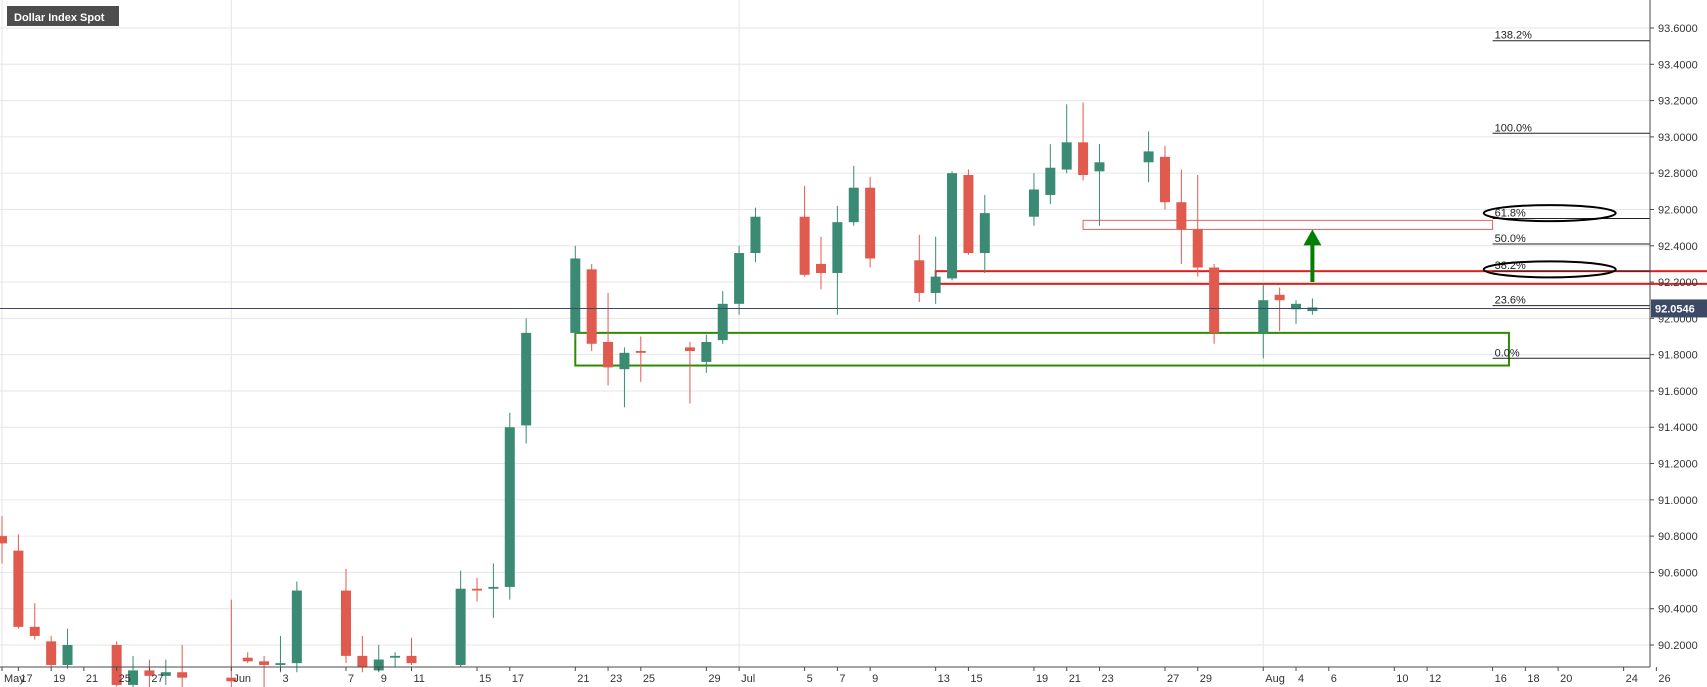 This screenshot has height=687, width=1707. Describe the element at coordinates (1678, 646) in the screenshot. I see `y-tick-label: 90.2000` at that location.